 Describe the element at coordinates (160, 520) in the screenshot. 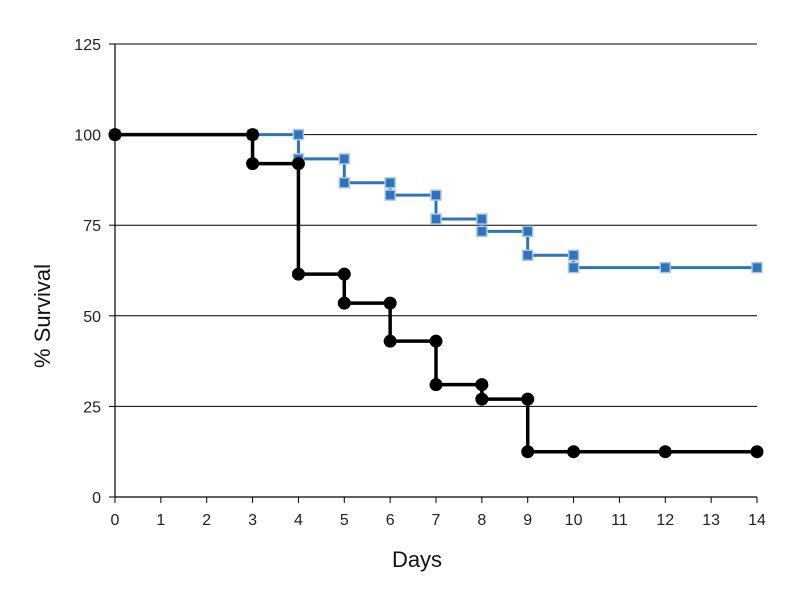

I see `x-tick-label-1: 1` at that location.